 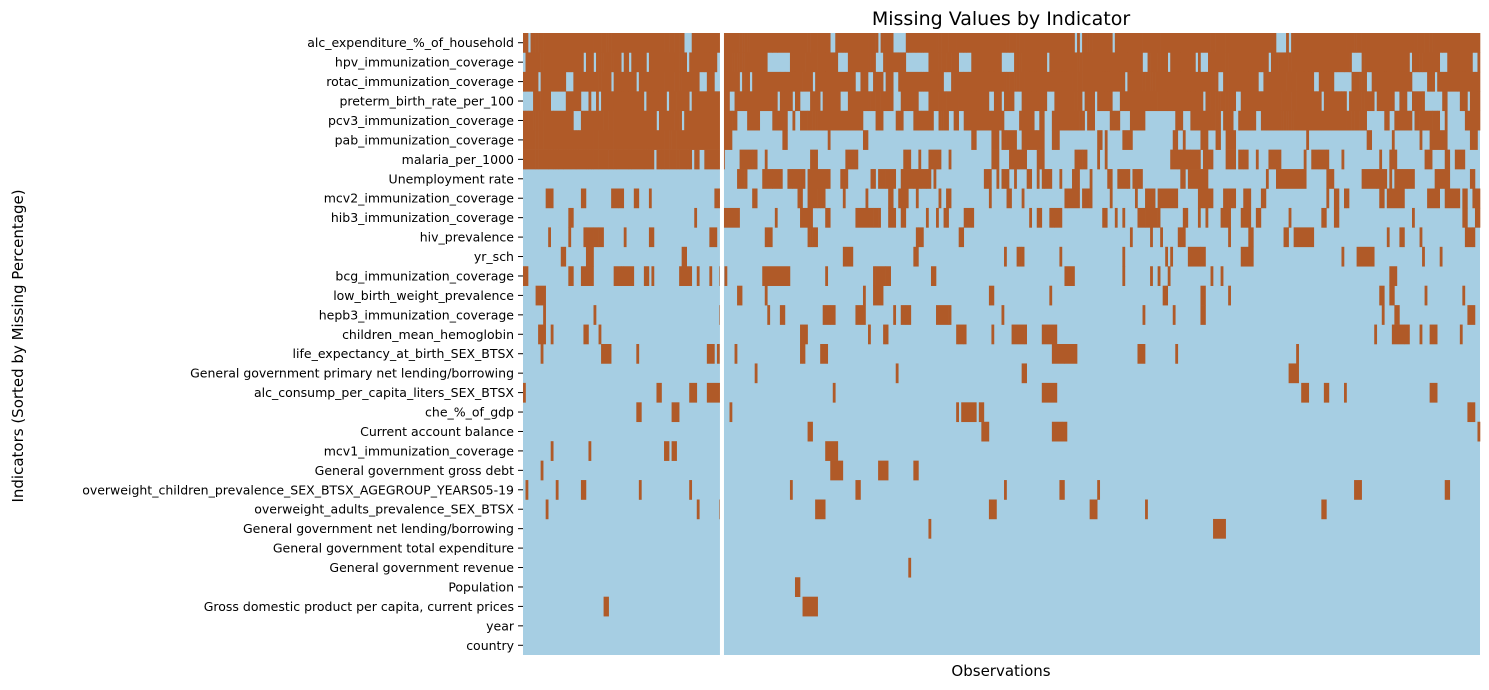 What do you see at coordinates (425, 139) in the screenshot?
I see `y-tick-label: pab_immunization_coverage` at bounding box center [425, 139].